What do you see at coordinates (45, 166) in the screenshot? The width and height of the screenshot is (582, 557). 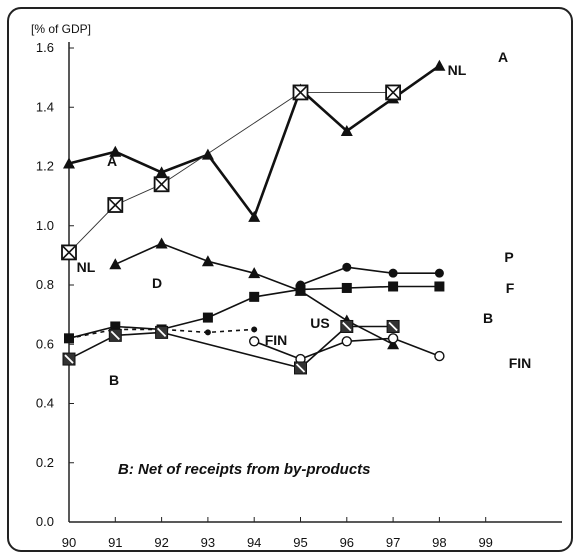 I see `y-tick-label: 1.2` at bounding box center [45, 166].